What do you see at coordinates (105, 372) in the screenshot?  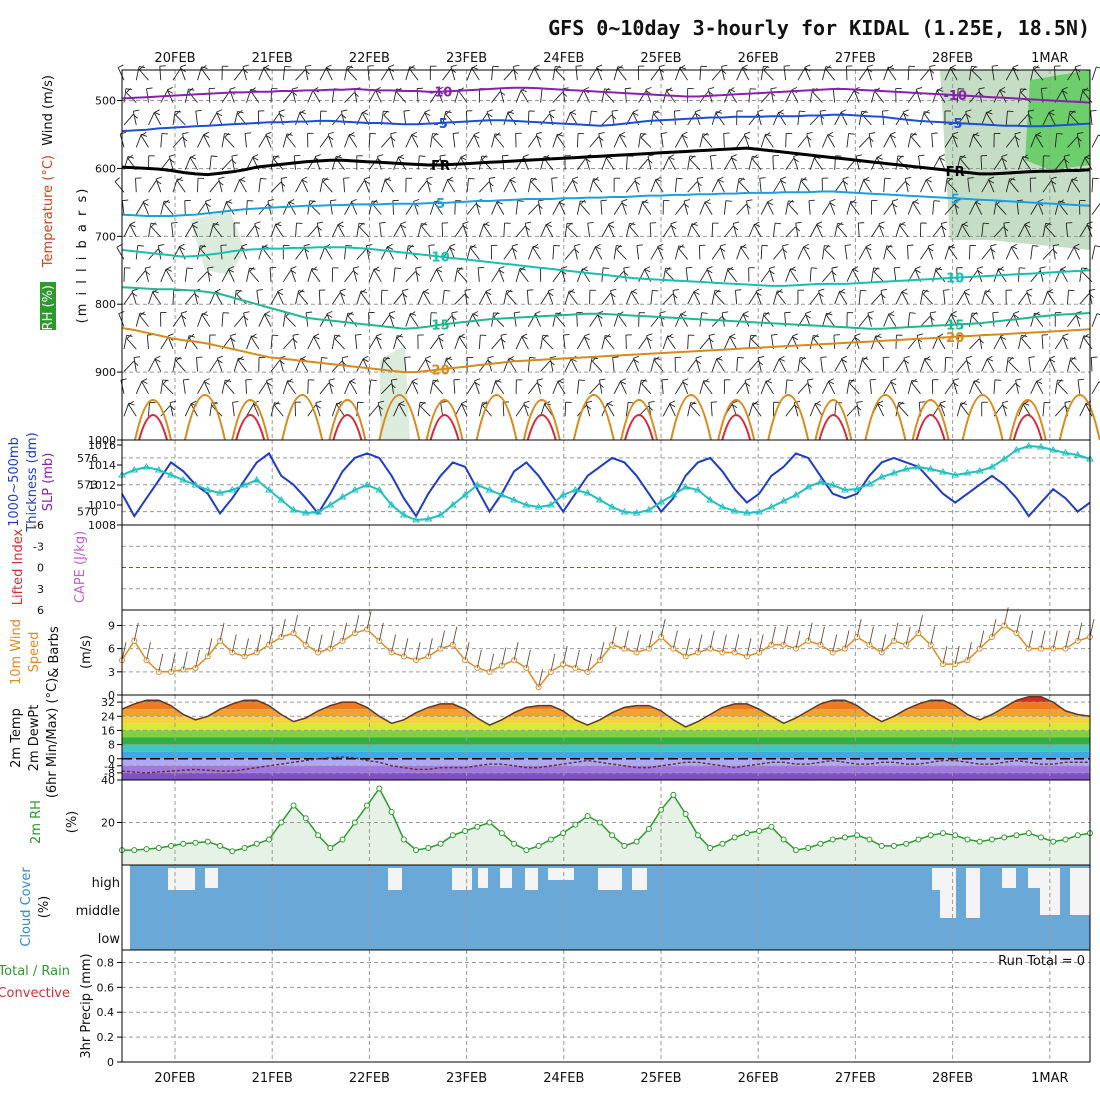 I see `y-tick-label: 900` at bounding box center [105, 372].